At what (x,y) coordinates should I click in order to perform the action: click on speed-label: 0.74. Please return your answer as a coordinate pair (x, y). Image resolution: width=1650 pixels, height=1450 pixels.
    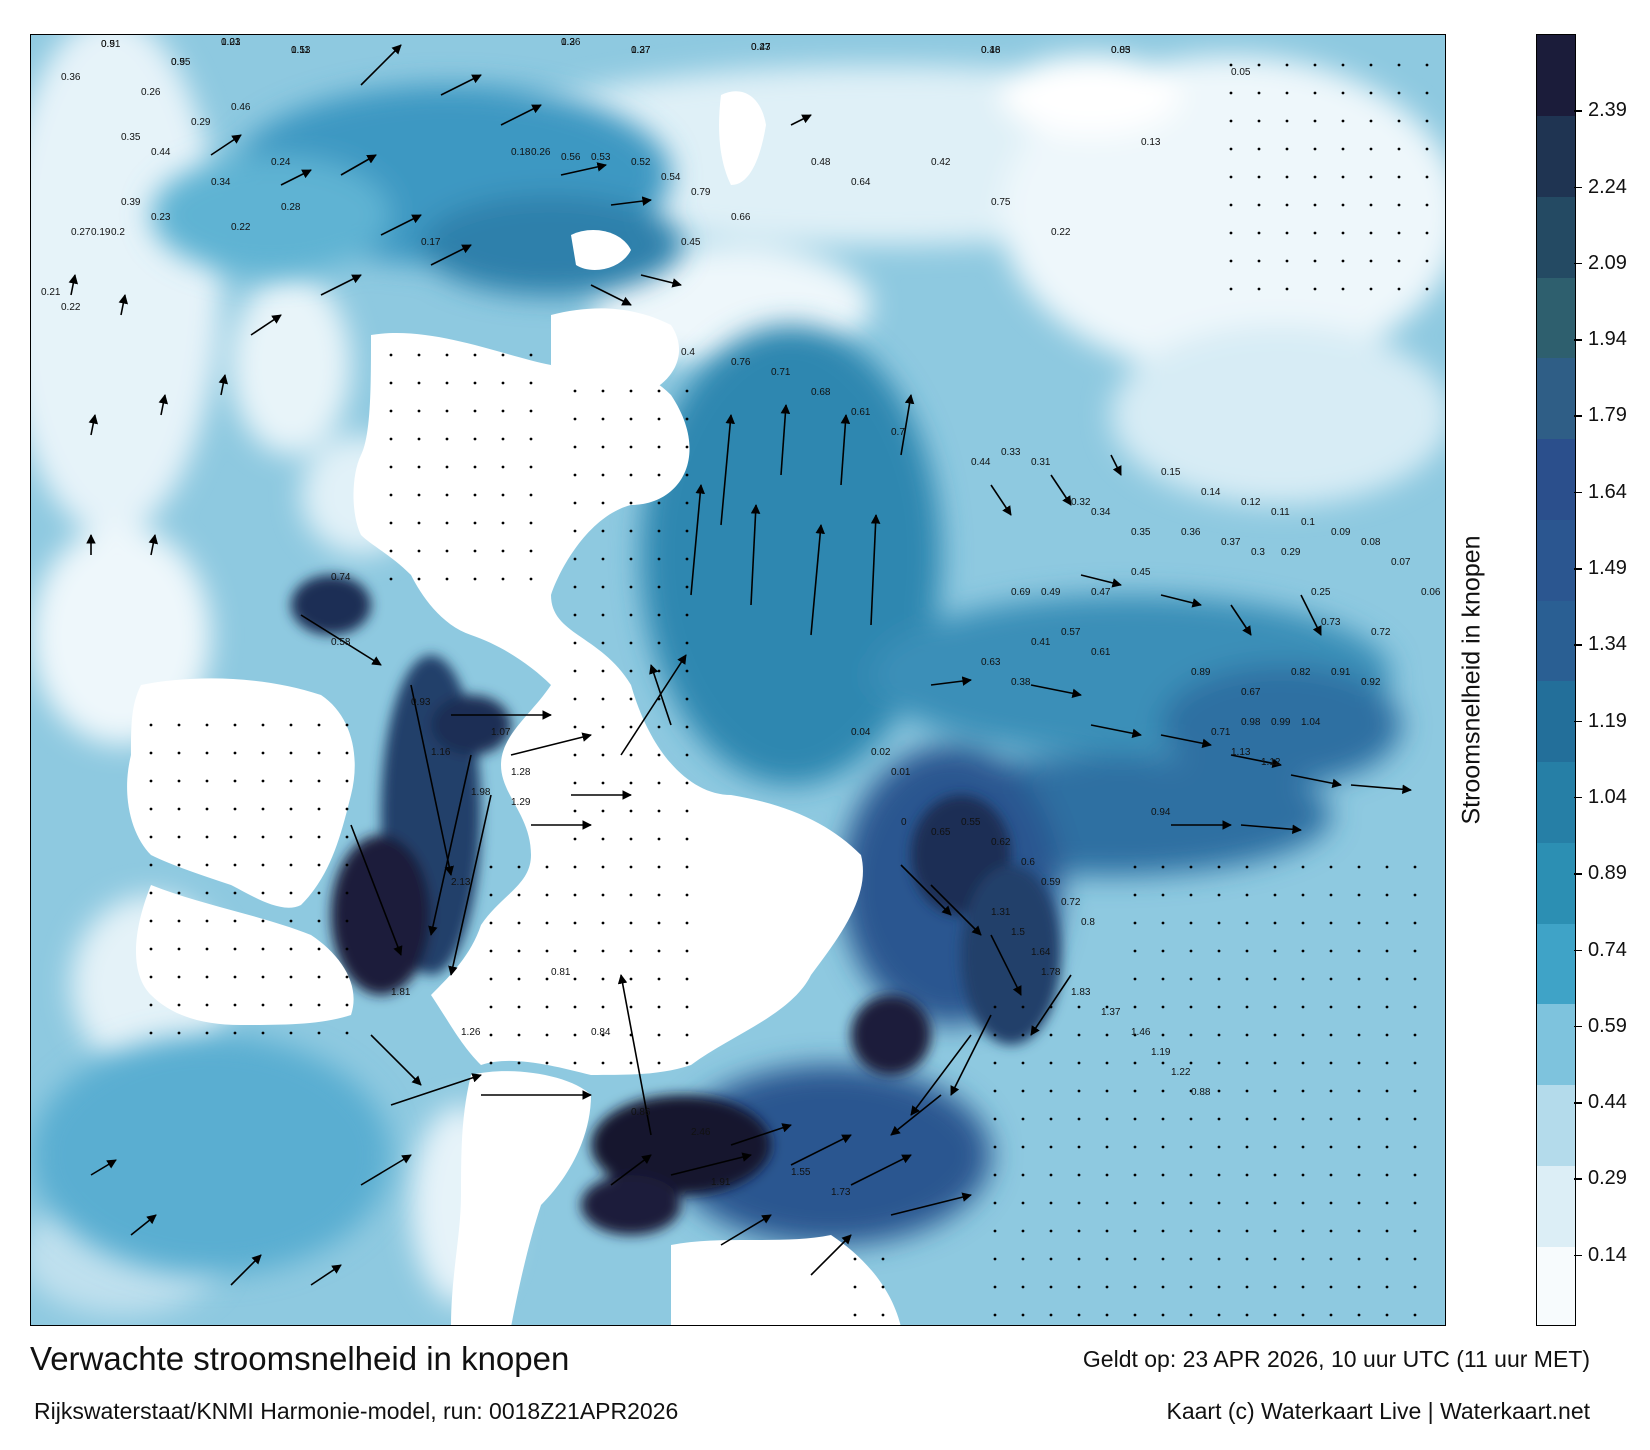
    Looking at the image, I should click on (341, 577).